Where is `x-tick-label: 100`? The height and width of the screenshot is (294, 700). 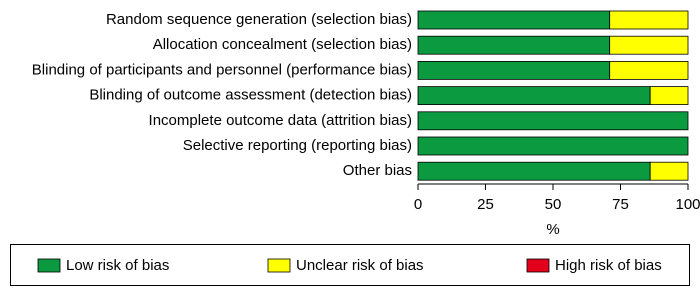
x-tick-label: 100 is located at coordinates (687, 204).